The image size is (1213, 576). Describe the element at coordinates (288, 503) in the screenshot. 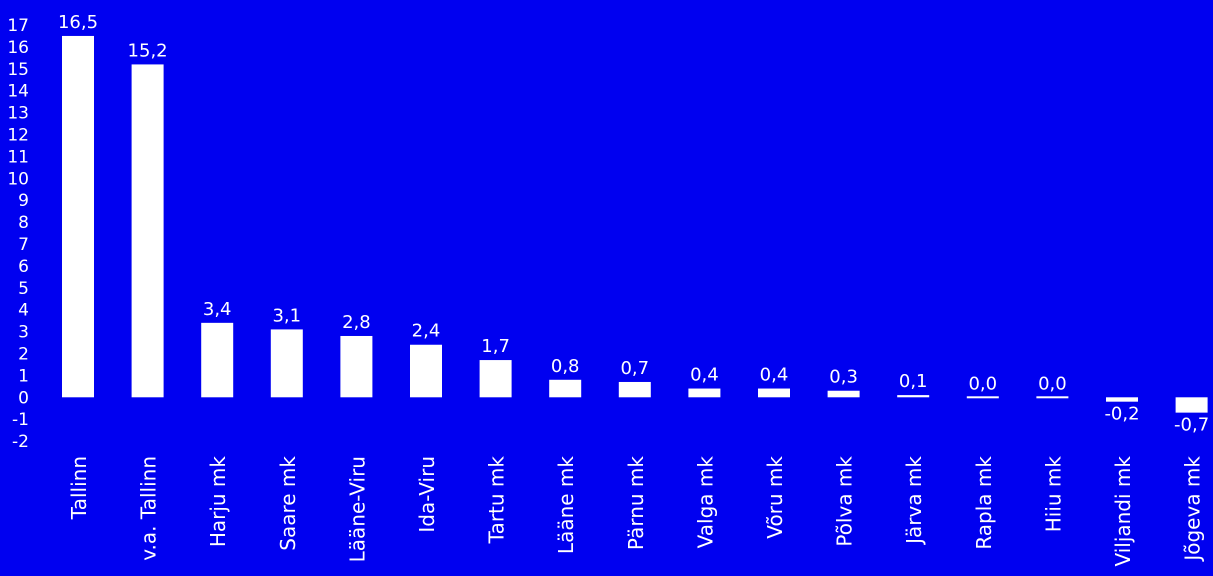

I see `category-label: Saare mk` at that location.